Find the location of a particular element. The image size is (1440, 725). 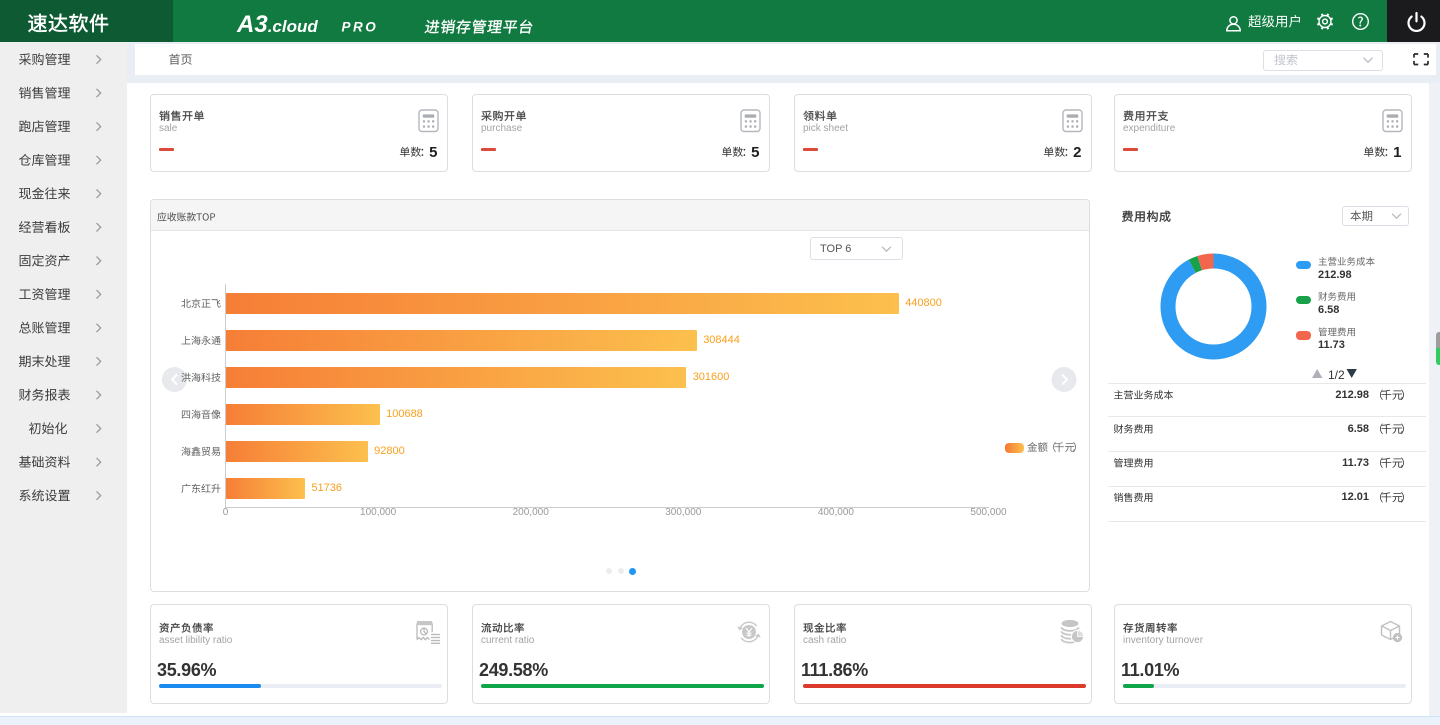

svg-text: PRO is located at coordinates (360, 27).